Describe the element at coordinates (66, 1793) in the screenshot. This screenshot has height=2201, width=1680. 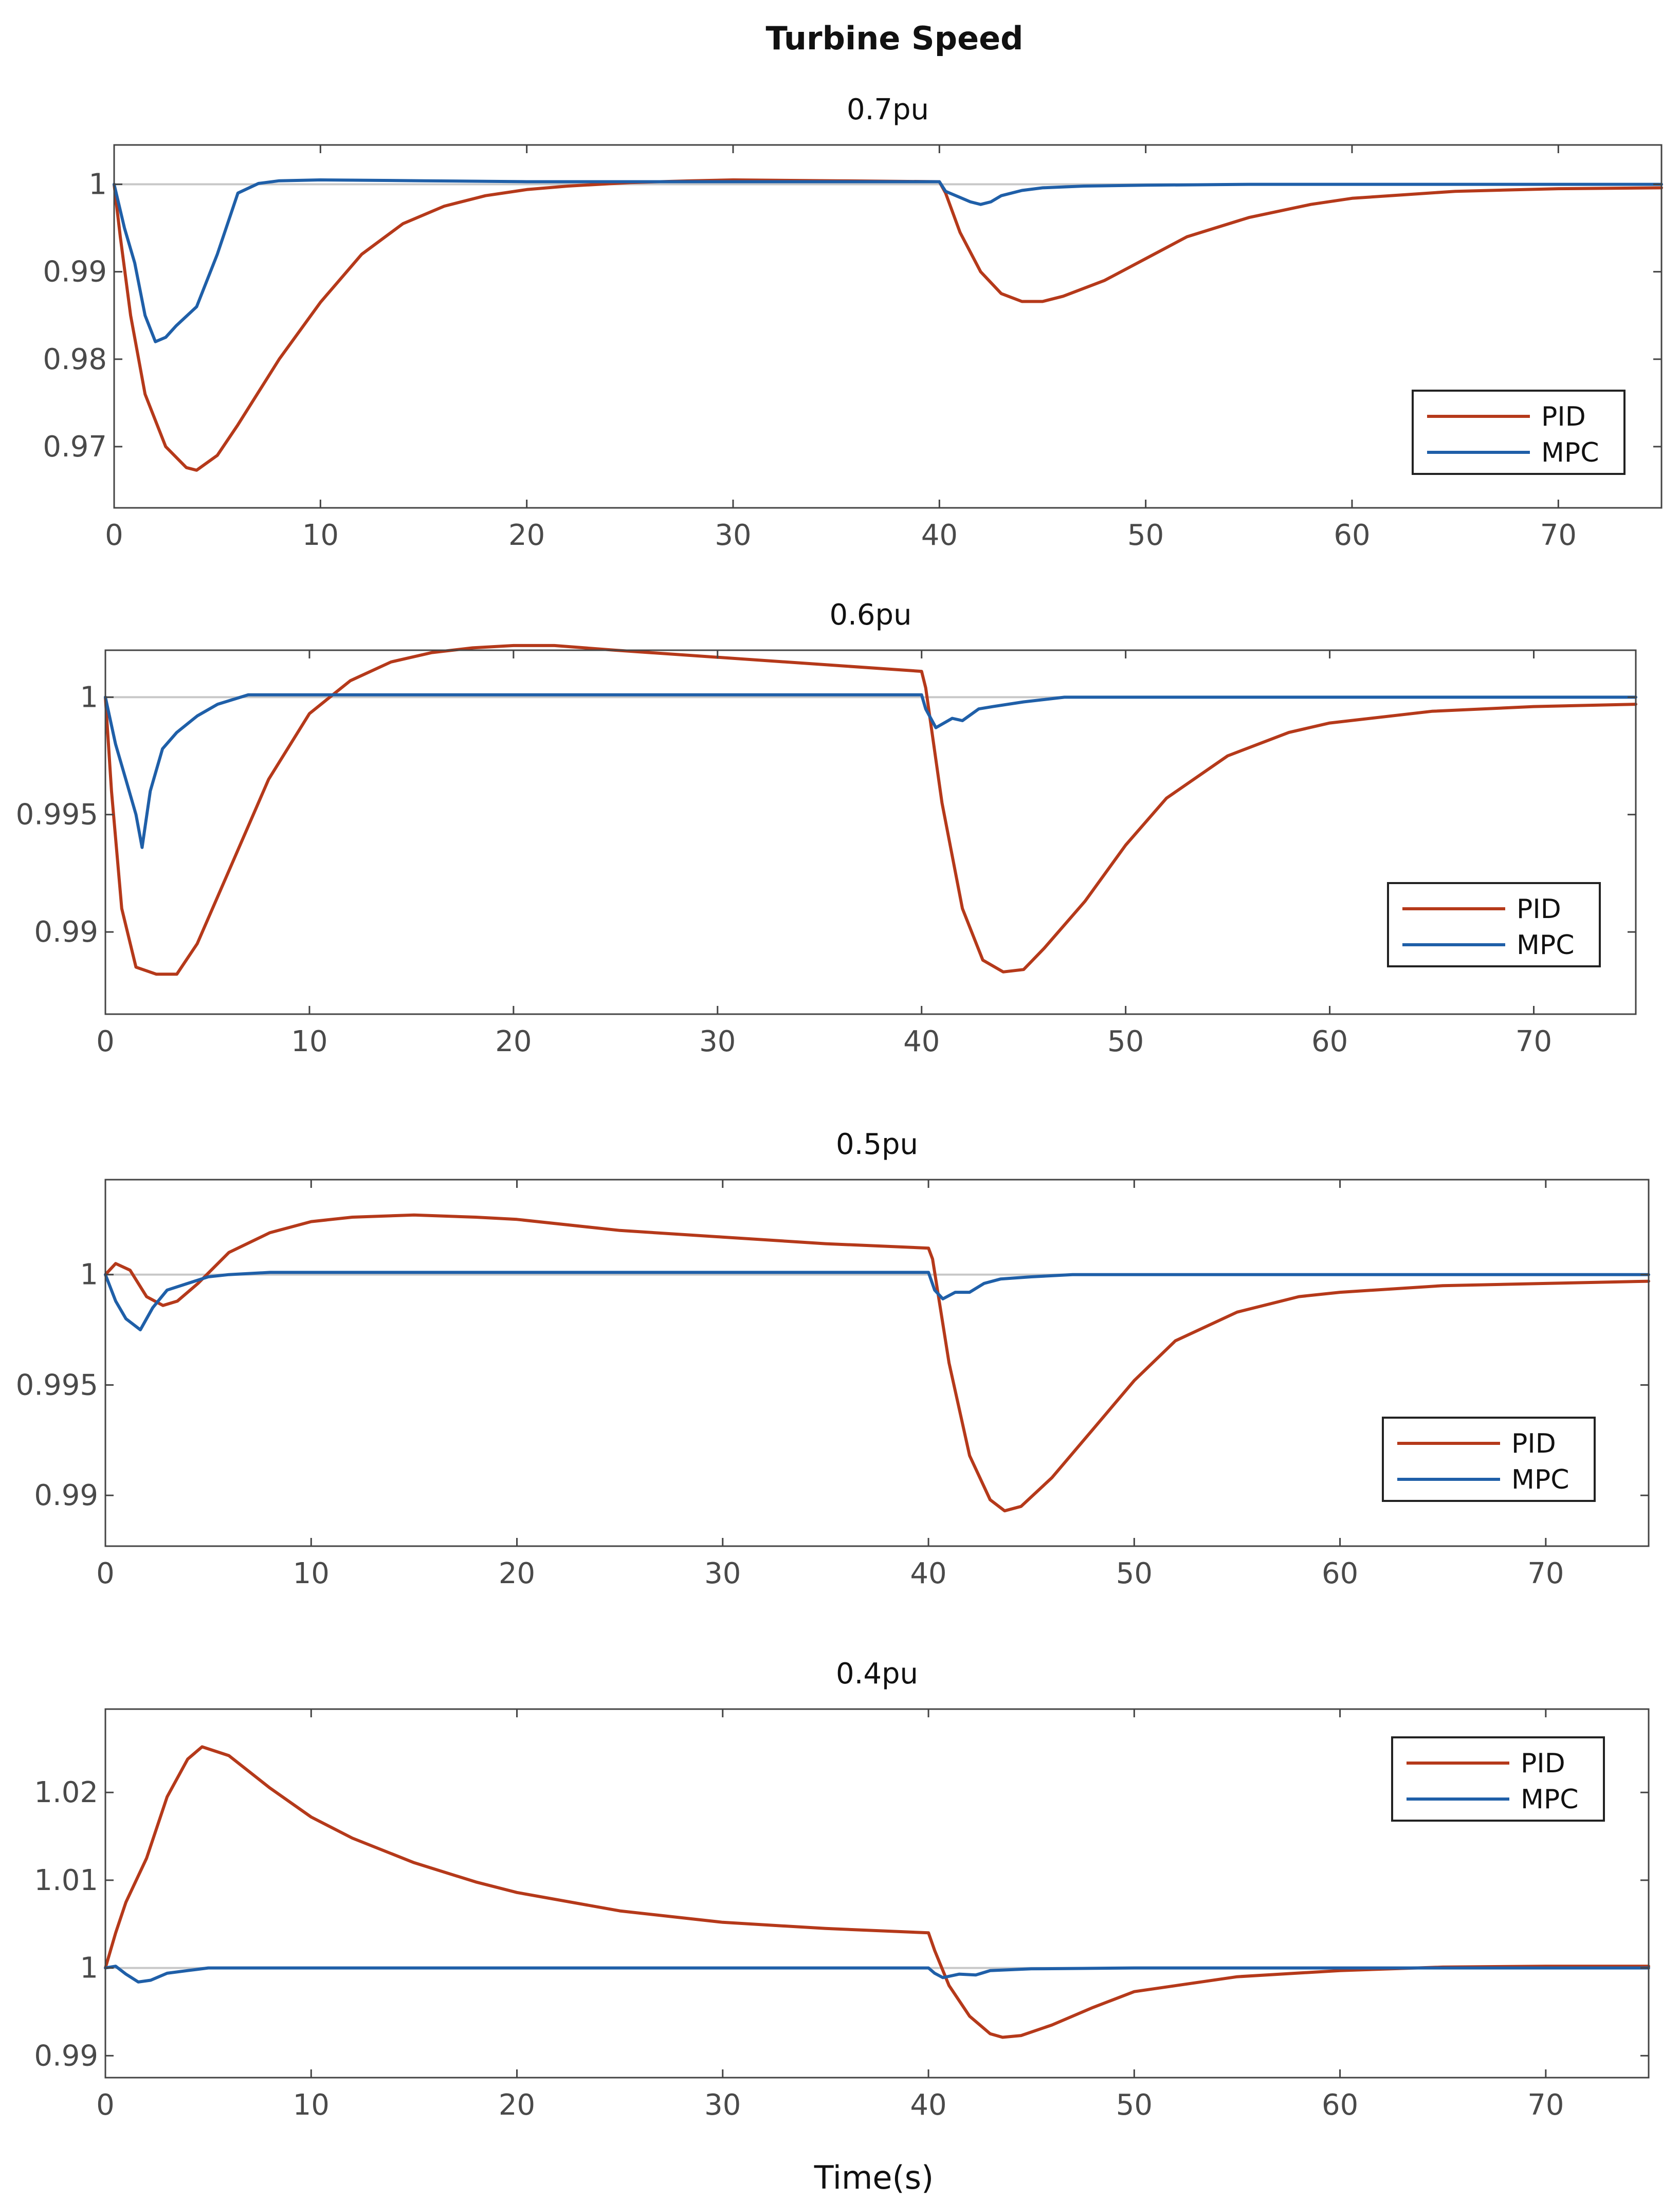
I see `y-tick-label: 1.02` at that location.